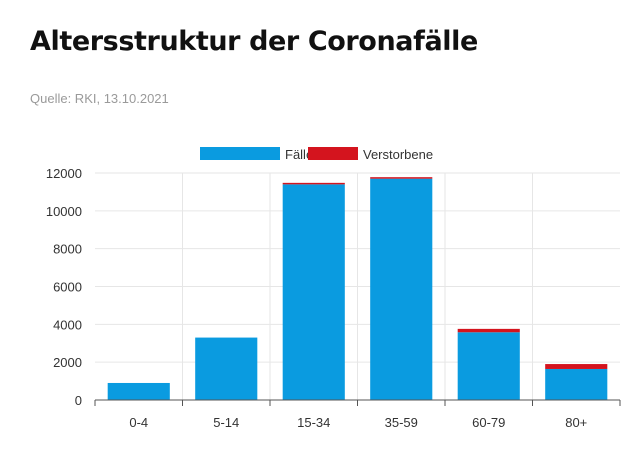 The width and height of the screenshot is (640, 469). Describe the element at coordinates (398, 154) in the screenshot. I see `legend-label-verstorbene: Verstorbene` at that location.